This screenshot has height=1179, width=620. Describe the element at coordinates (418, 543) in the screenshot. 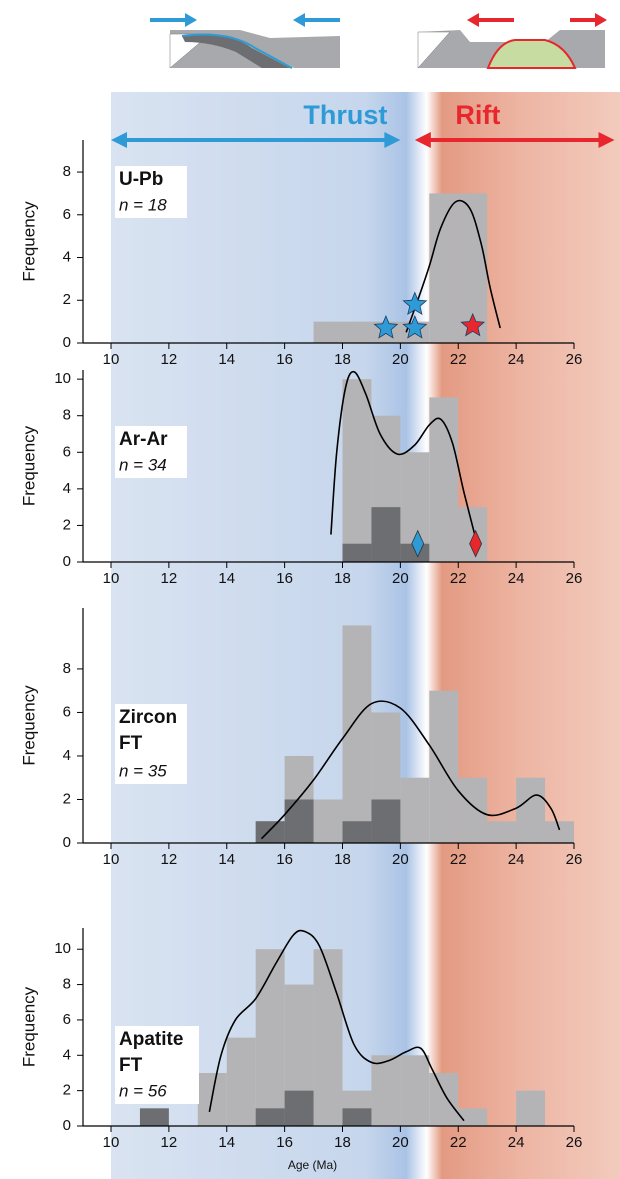

I see `diamond-marker` at that location.